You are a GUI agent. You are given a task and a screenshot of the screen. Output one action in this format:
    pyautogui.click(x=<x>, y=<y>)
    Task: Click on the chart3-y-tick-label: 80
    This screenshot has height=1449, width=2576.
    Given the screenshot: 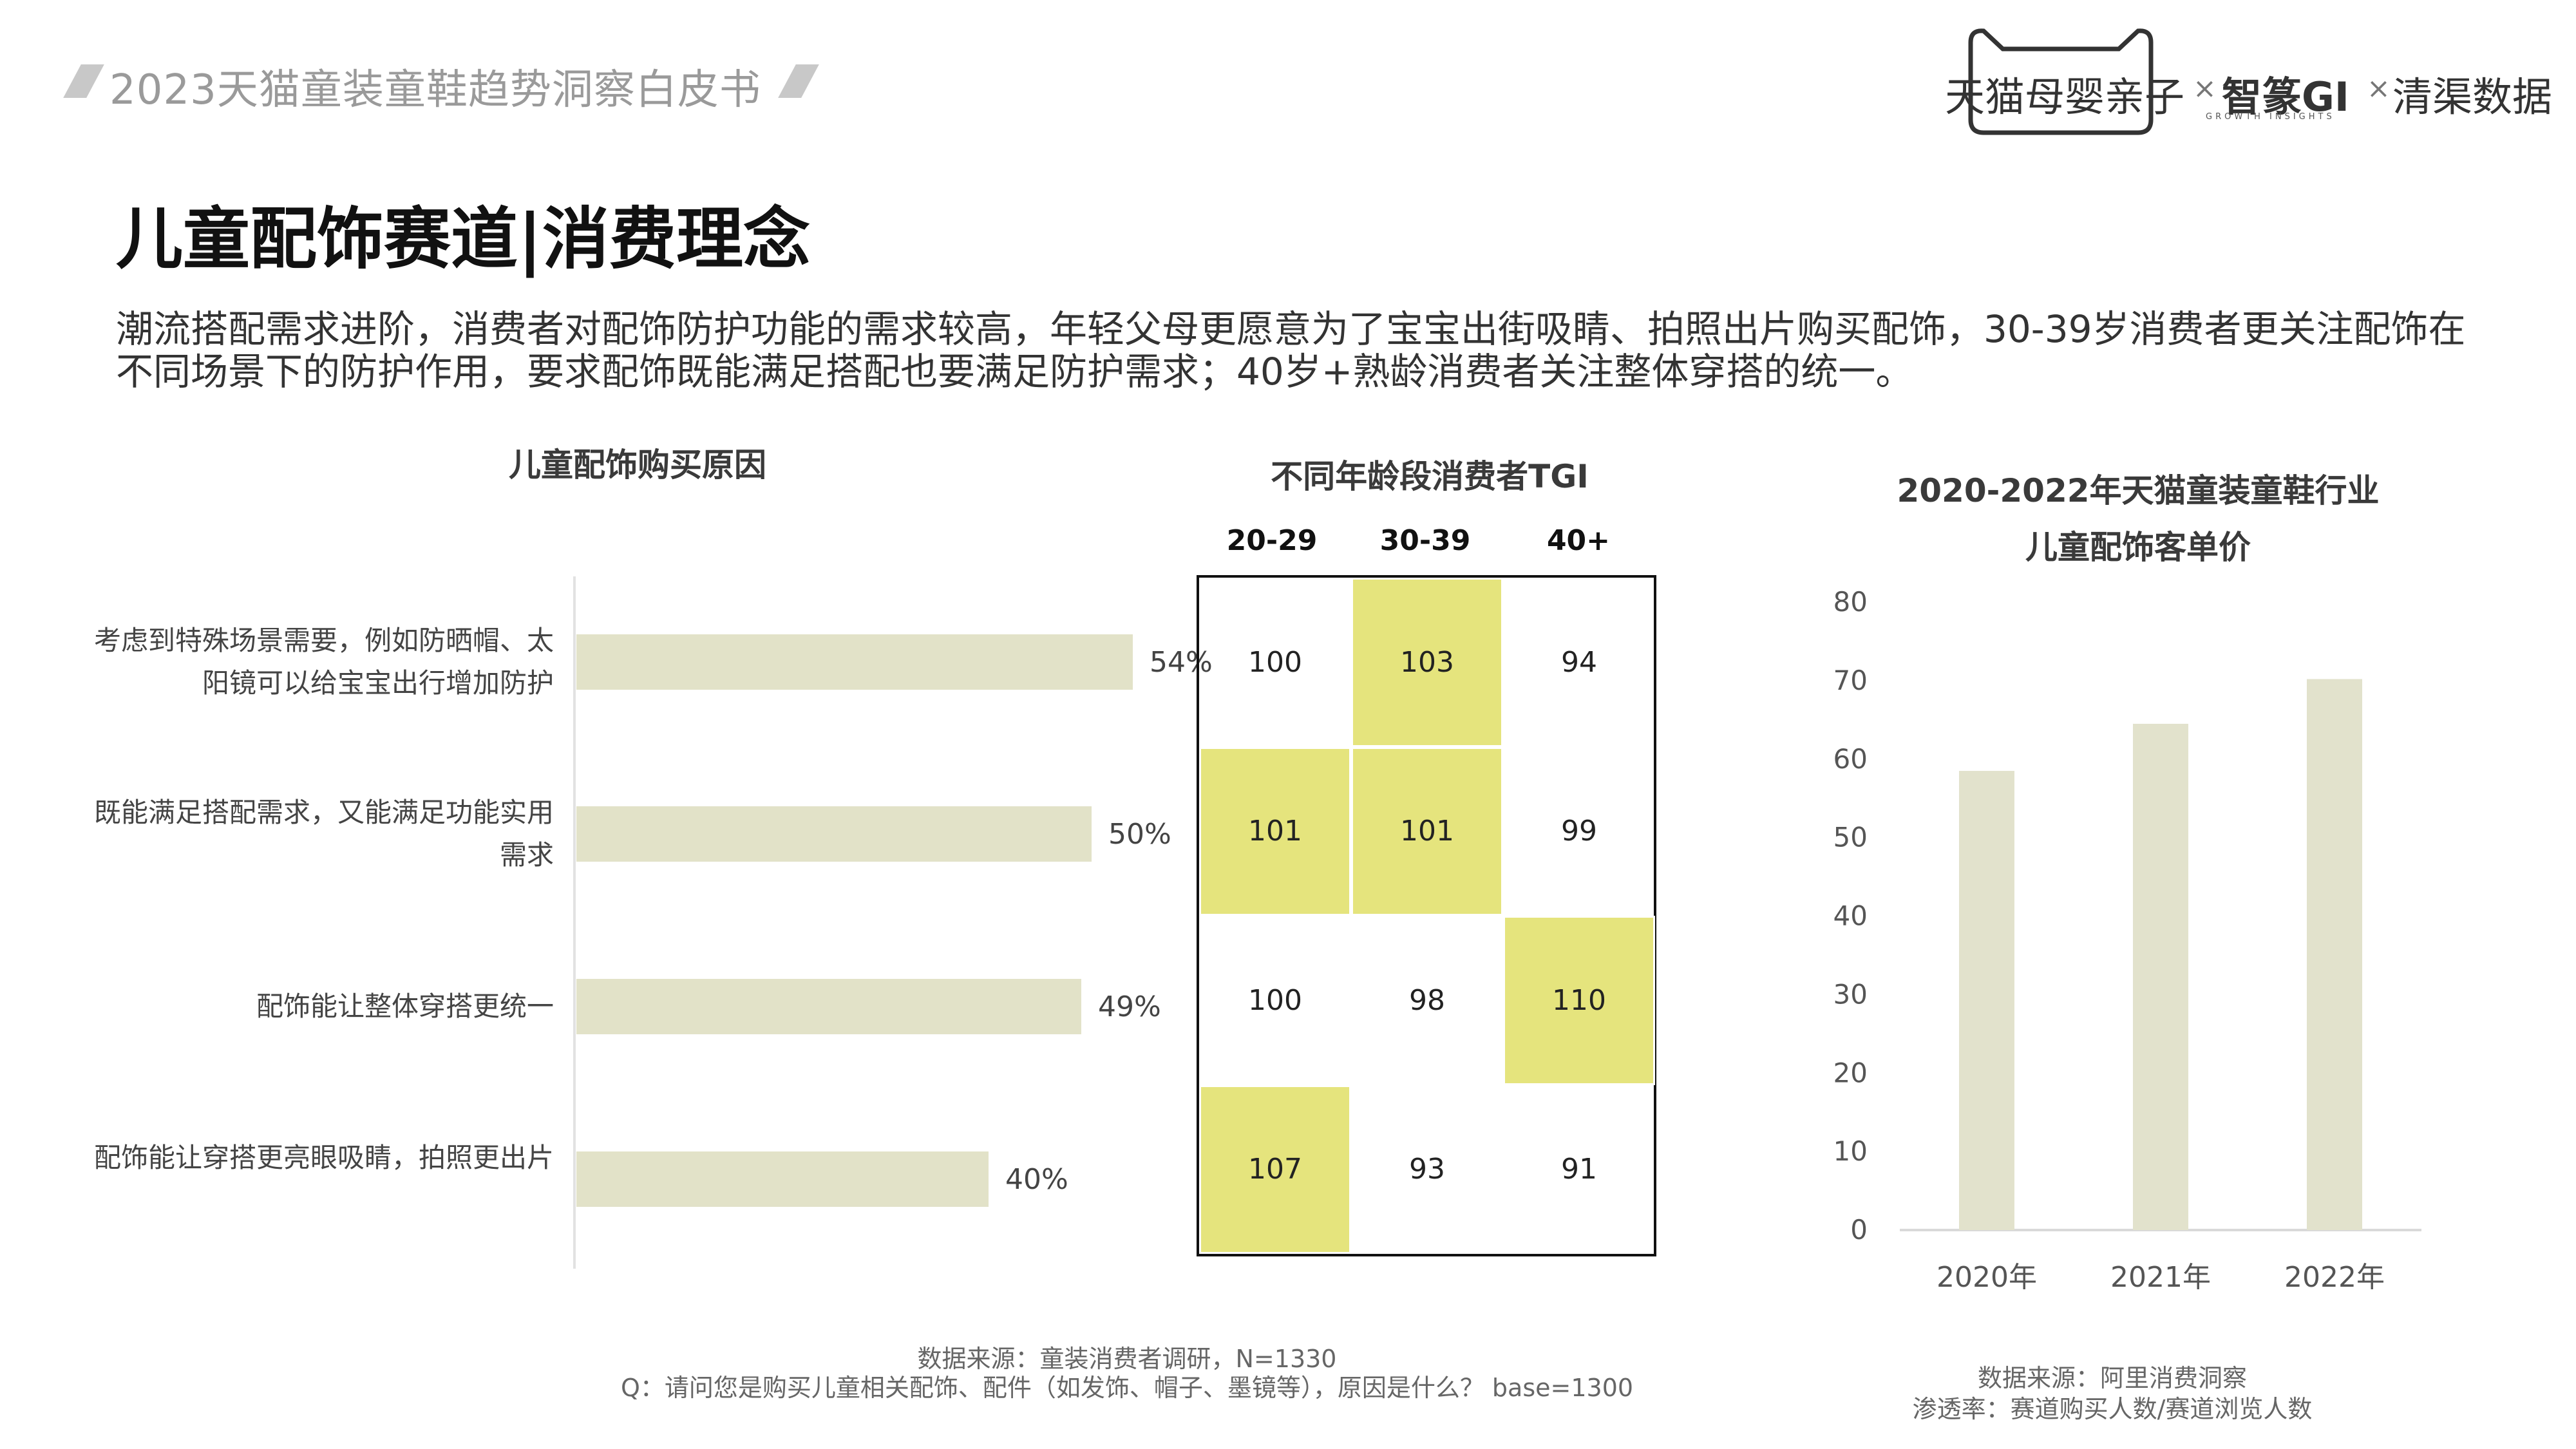 What is the action you would take?
    pyautogui.click(x=1851, y=602)
    